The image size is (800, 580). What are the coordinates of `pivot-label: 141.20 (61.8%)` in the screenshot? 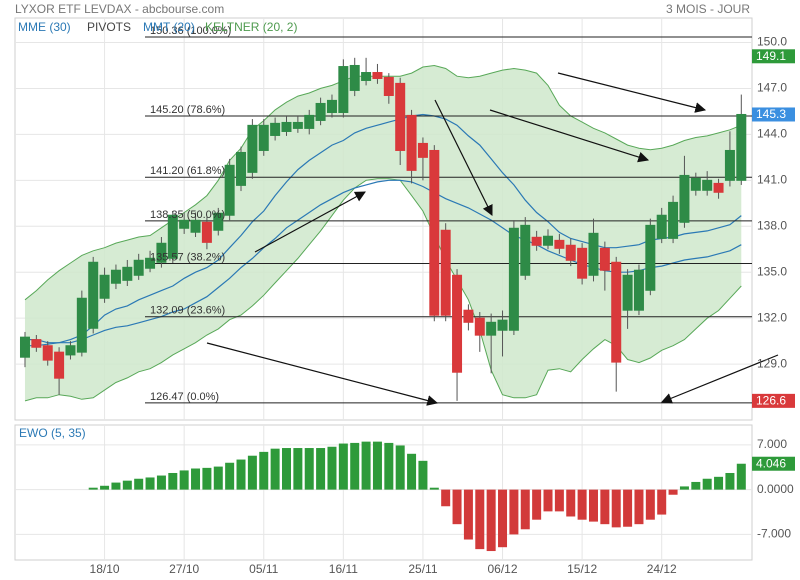 It's located at (187, 171).